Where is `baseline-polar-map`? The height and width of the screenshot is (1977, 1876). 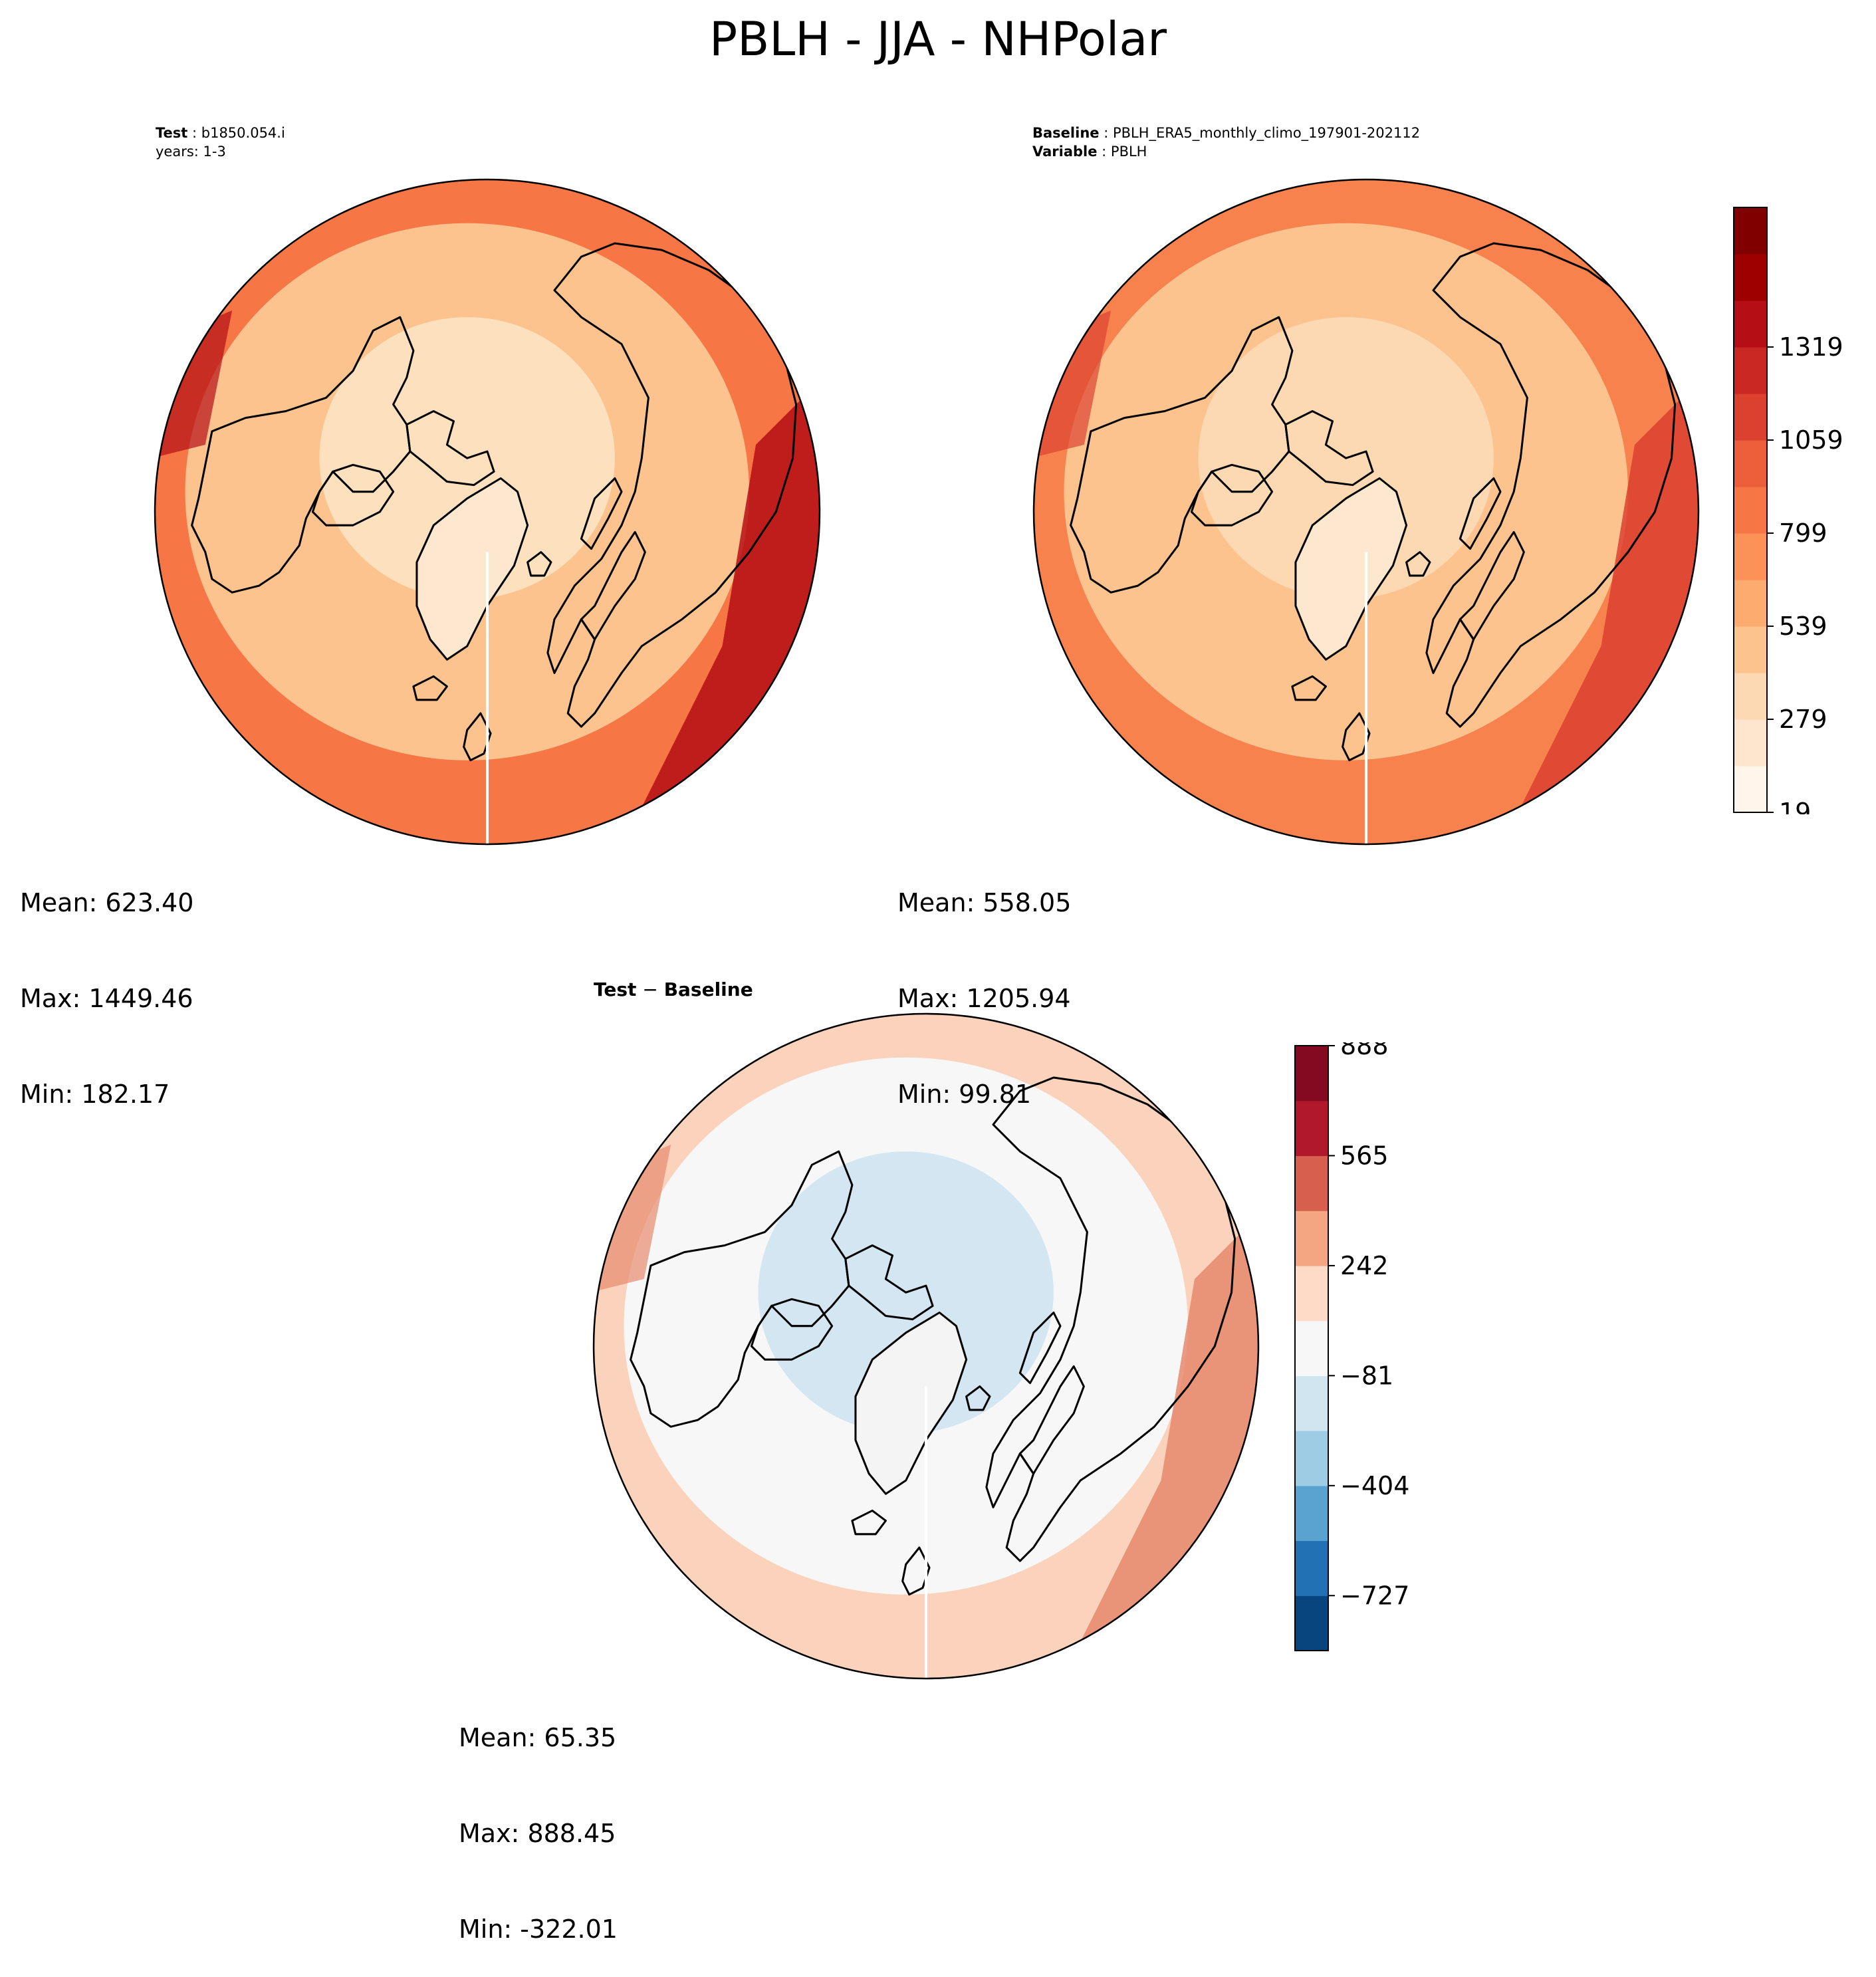
baseline-polar-map is located at coordinates (1366, 512).